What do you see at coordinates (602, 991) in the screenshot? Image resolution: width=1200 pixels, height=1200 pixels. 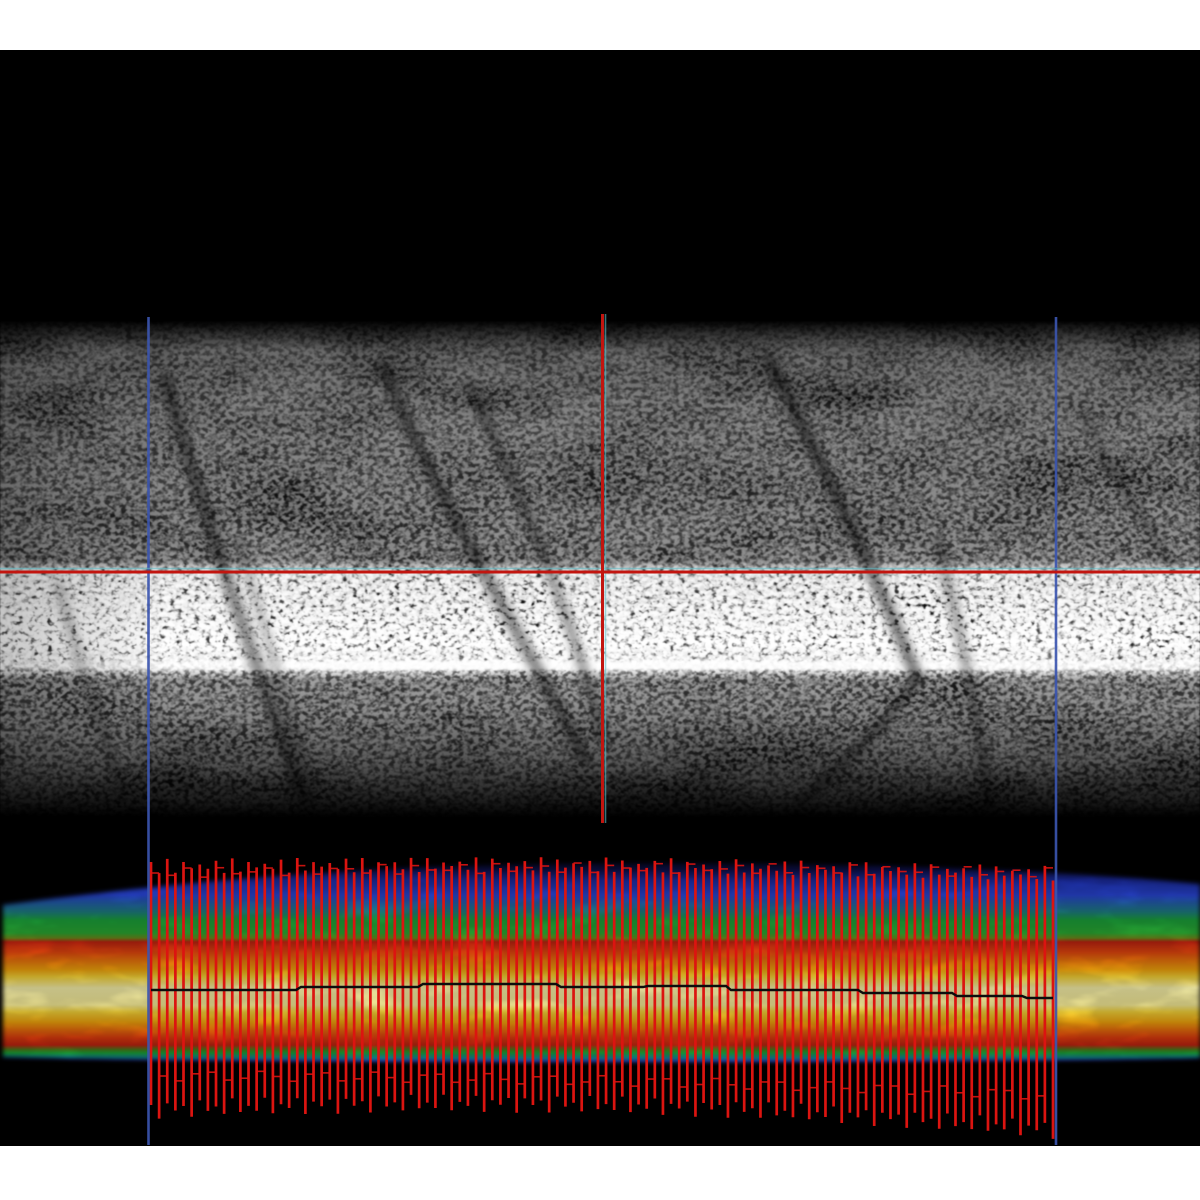 I see `reference-trace` at bounding box center [602, 991].